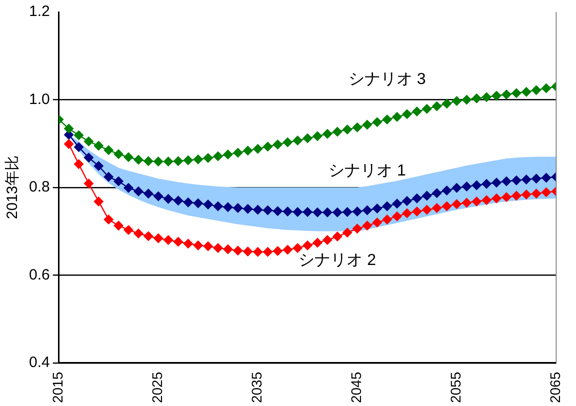  I want to click on y-tick-label: 1.2, so click(39, 11).